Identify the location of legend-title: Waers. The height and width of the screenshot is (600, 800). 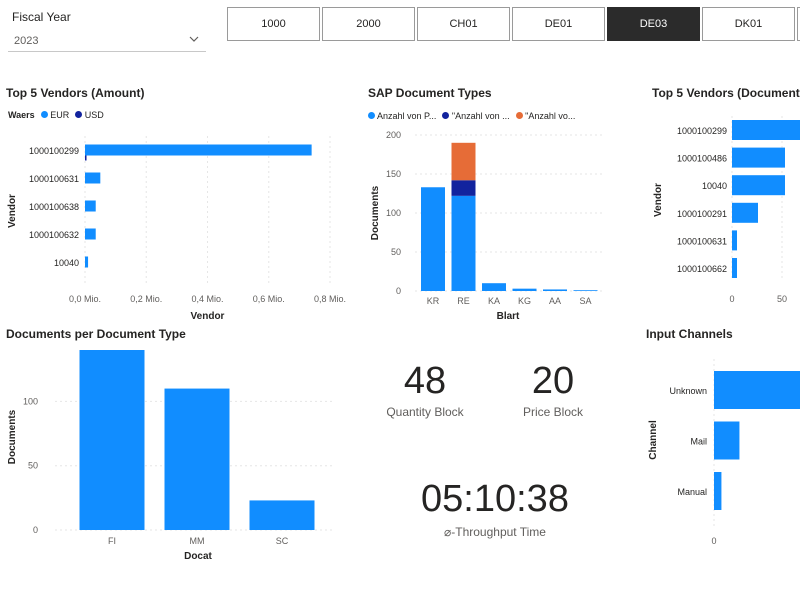
(21, 115).